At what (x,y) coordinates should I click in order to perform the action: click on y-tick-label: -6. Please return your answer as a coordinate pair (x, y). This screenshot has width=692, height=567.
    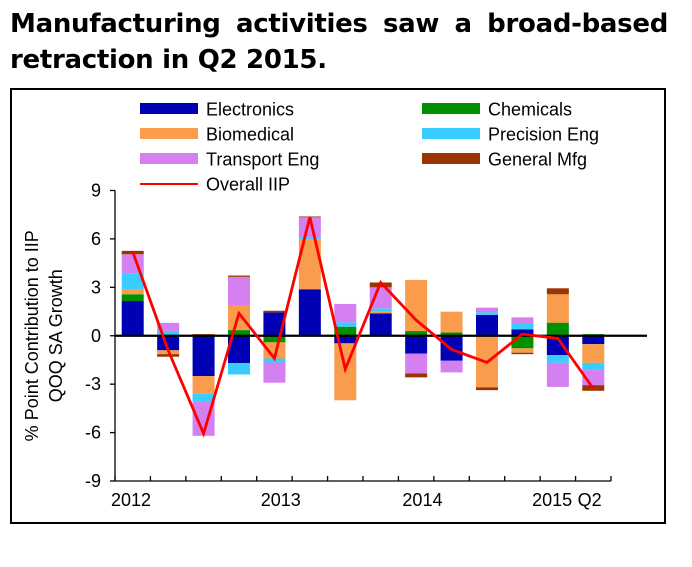
    Looking at the image, I should click on (93, 433).